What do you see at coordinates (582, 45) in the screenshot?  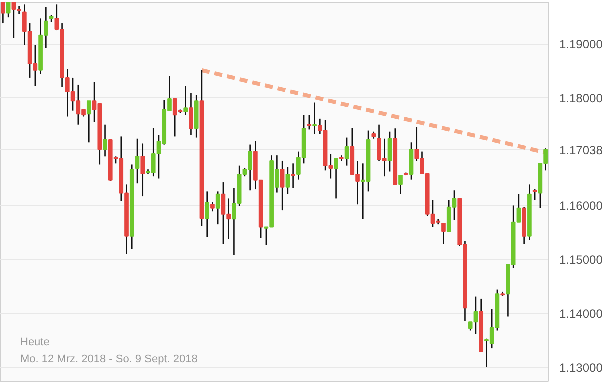 I see `y-tick-label: 1.19000` at bounding box center [582, 45].